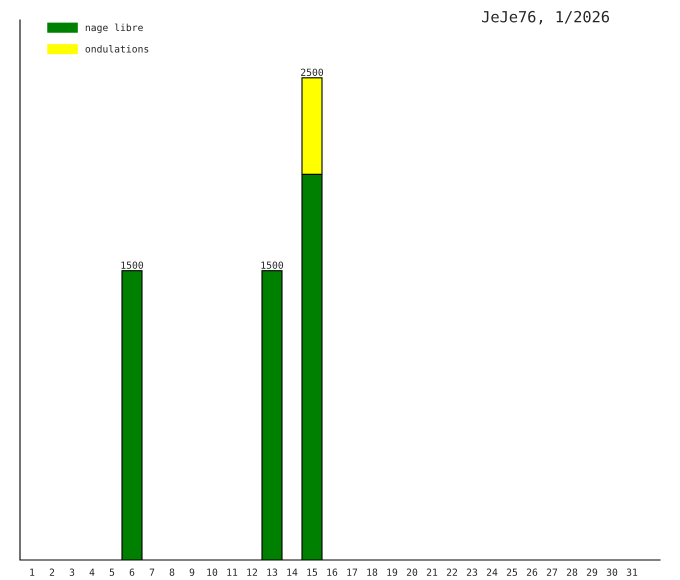 This screenshot has height=580, width=680. Describe the element at coordinates (92, 572) in the screenshot. I see `x-tick-label: 4` at that location.